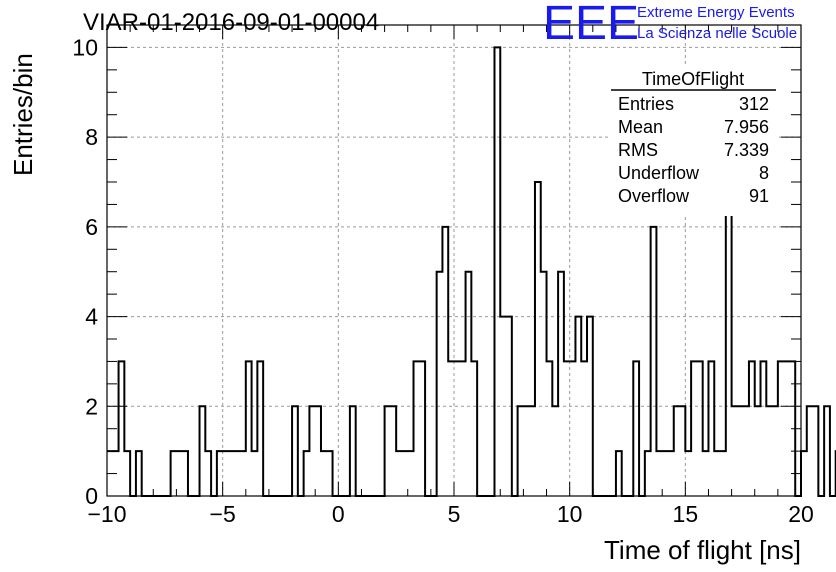 The height and width of the screenshot is (572, 836). What do you see at coordinates (746, 150) in the screenshot?
I see `stats-row-value: 7.339` at bounding box center [746, 150].